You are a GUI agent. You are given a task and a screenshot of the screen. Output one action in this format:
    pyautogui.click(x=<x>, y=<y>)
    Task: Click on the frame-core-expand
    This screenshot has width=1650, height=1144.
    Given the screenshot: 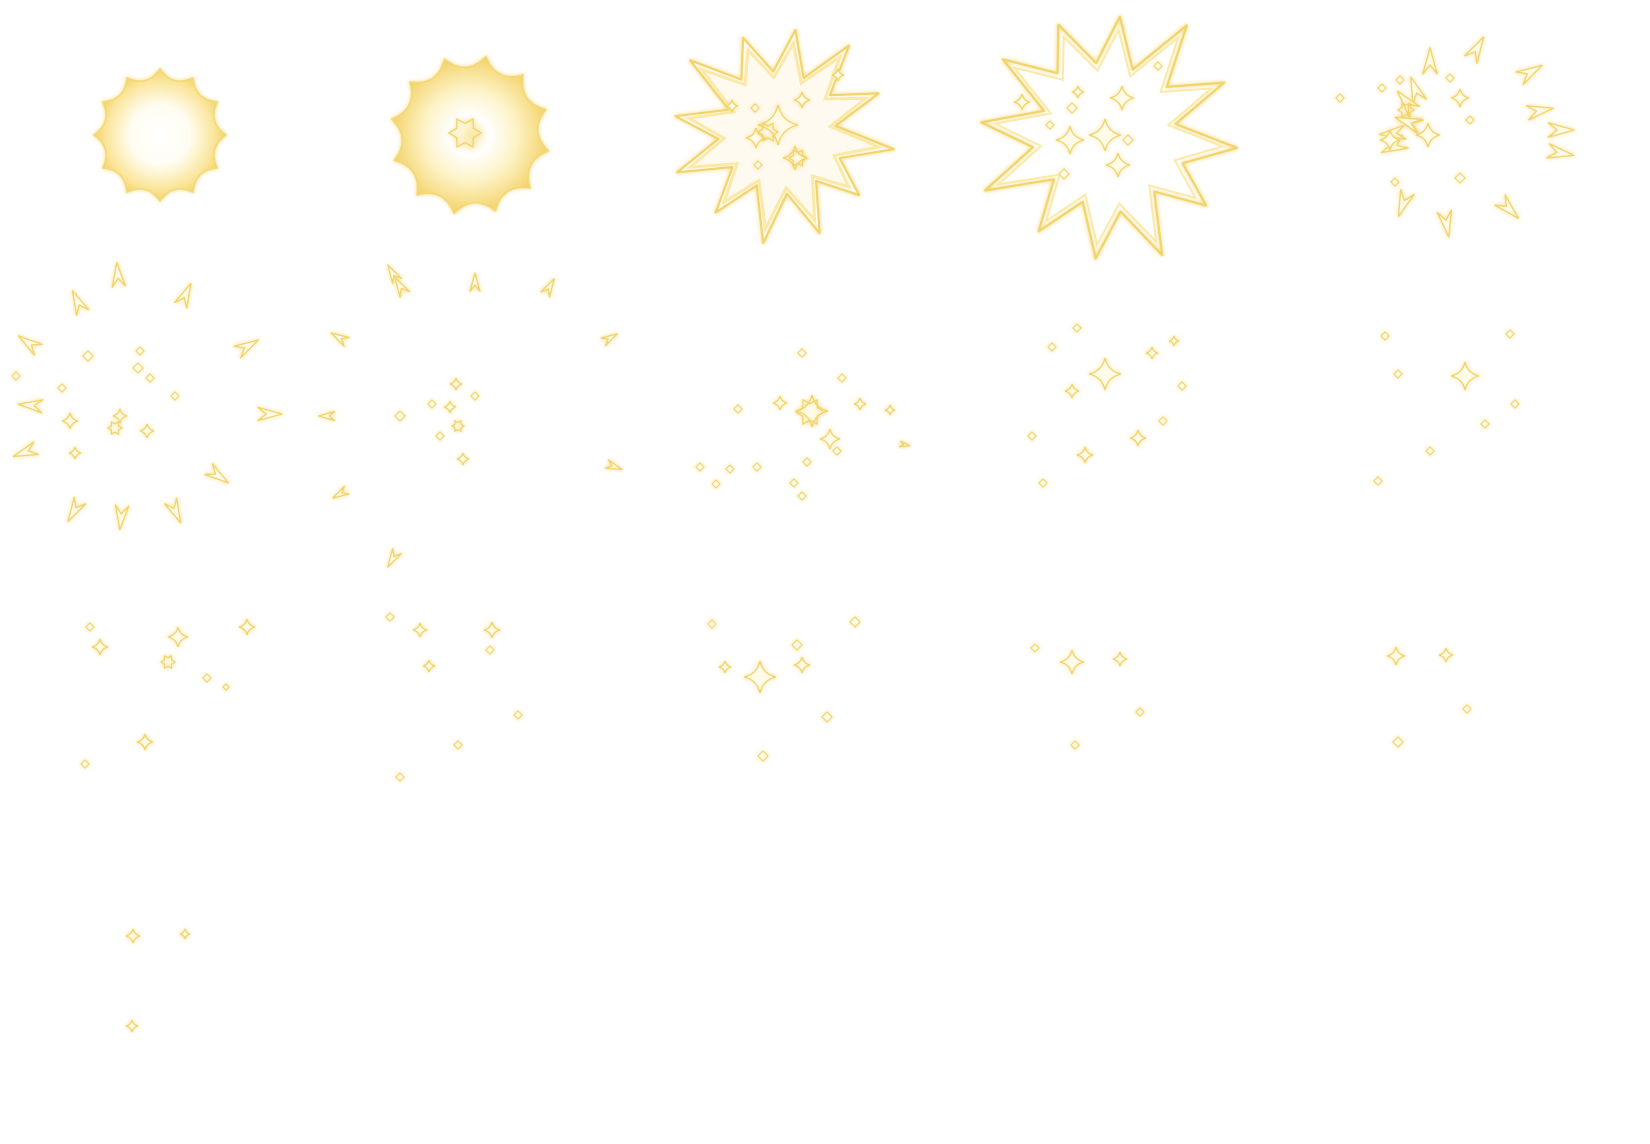 What is the action you would take?
    pyautogui.click(x=470, y=135)
    